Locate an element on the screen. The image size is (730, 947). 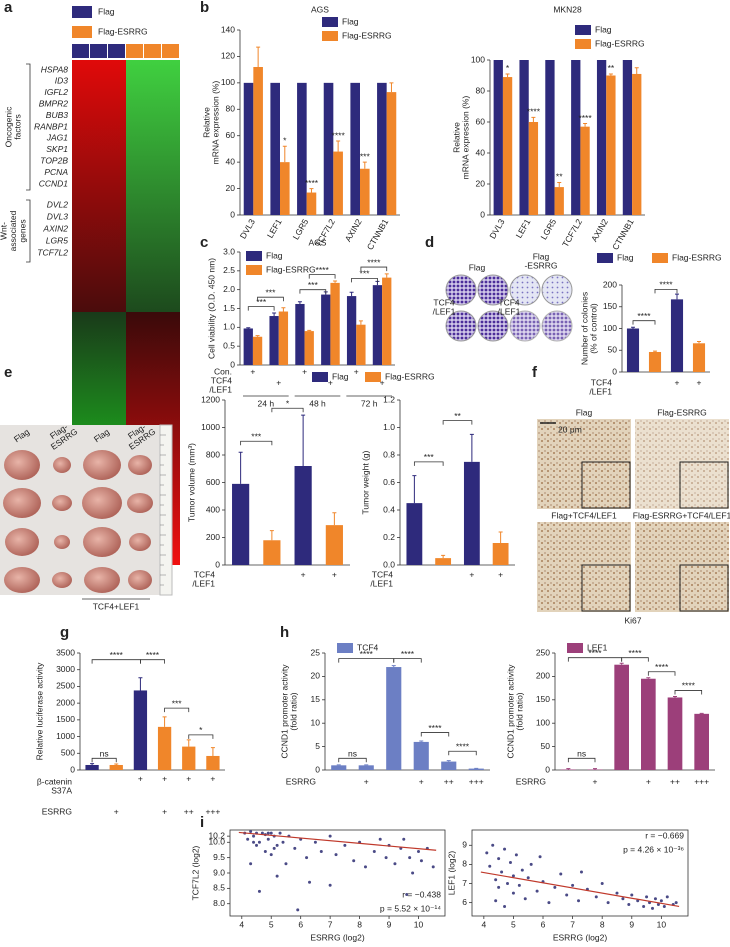
y-axis-label: RelativemRNA expression (%) is located at coordinates (211, 123).